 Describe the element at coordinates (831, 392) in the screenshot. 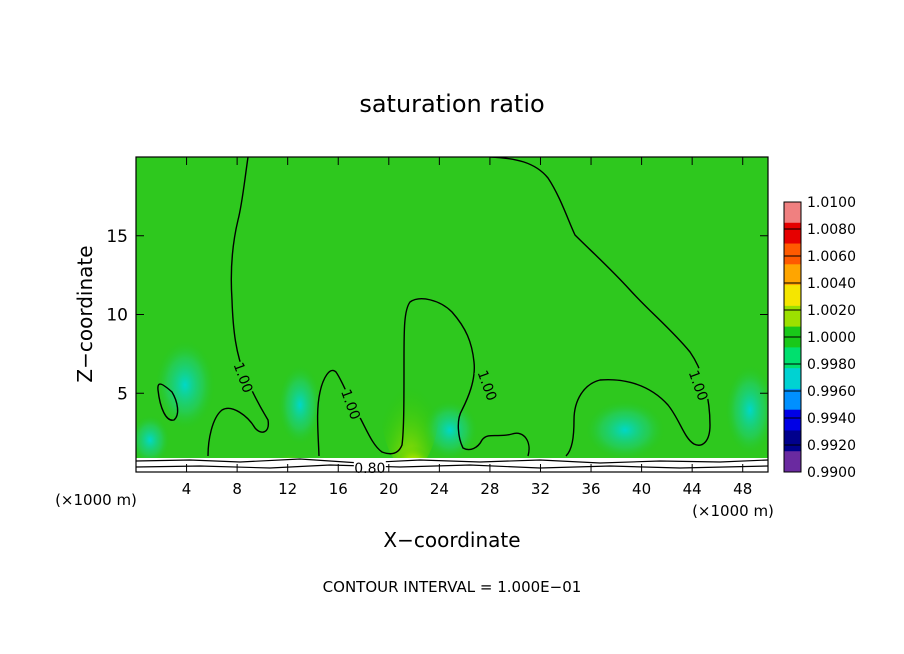

I see `colorbar-label: 0.9960` at that location.